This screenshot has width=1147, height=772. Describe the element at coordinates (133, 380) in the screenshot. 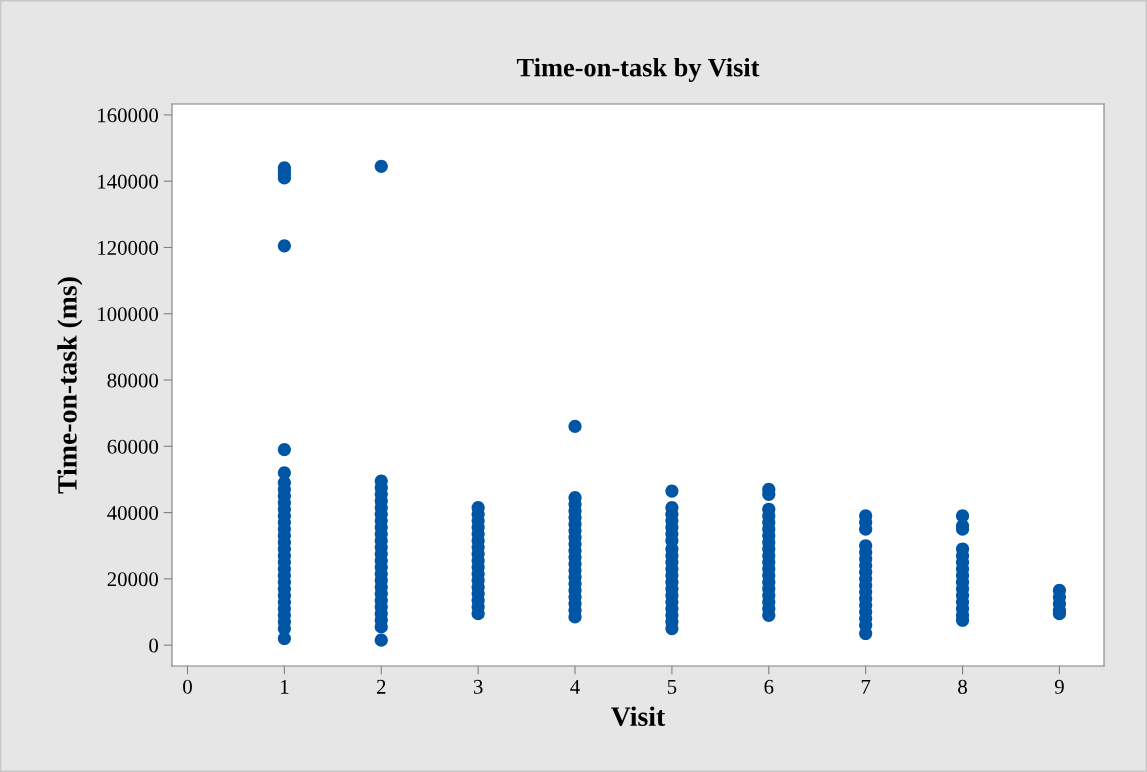

I see `y-tick-label: 80000` at that location.